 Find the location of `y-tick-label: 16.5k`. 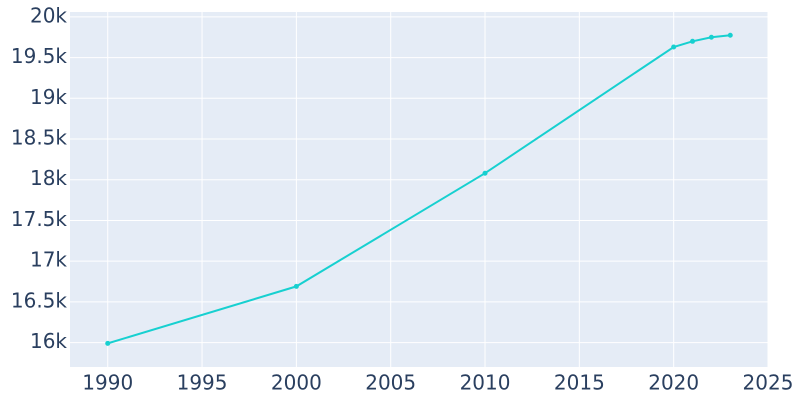

y-tick-label: 16.5k is located at coordinates (39, 300).